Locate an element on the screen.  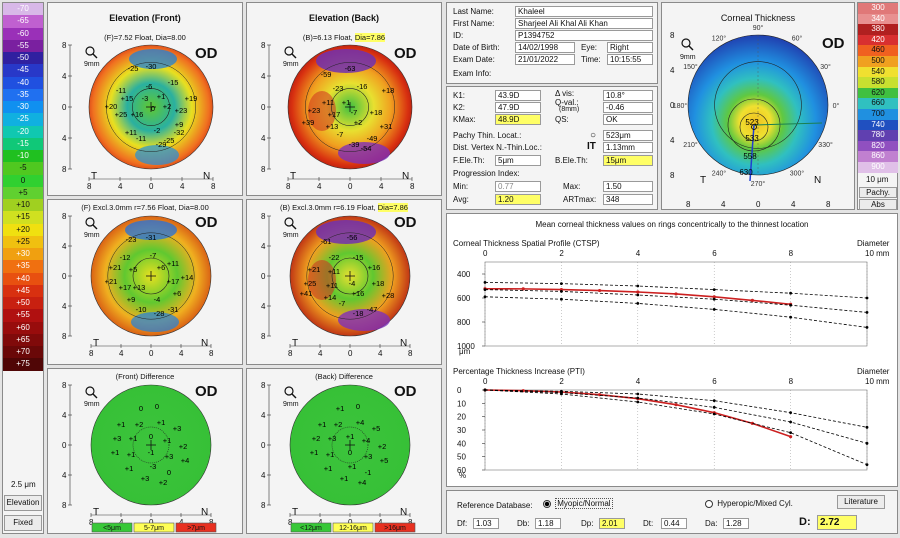
df-label: Df: is located at coordinates (462, 523).